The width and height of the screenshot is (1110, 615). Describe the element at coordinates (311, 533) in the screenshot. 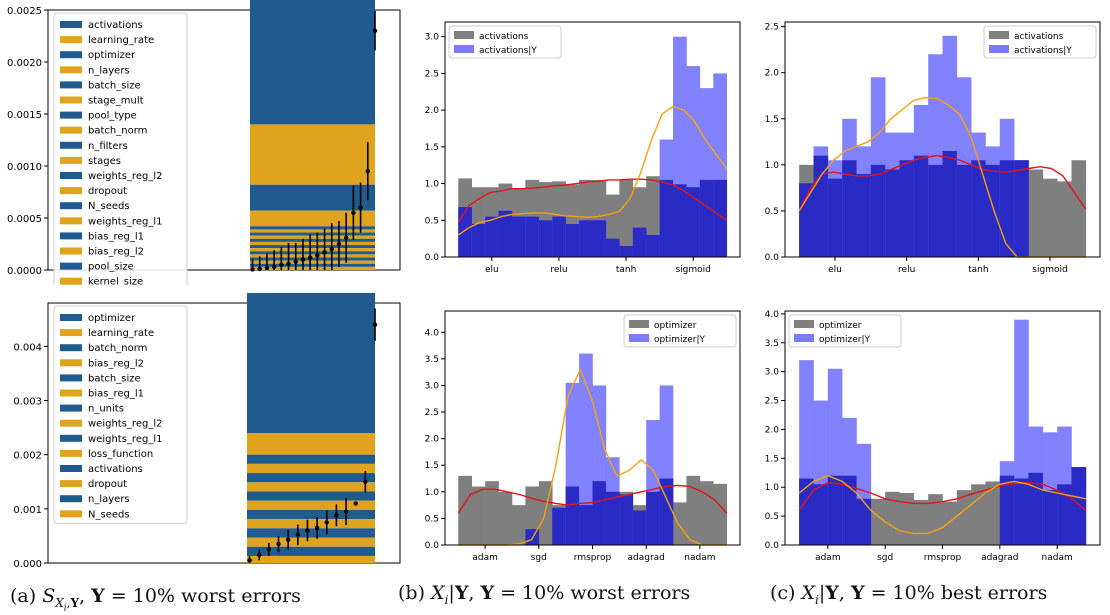

I see `a2-bar-activations` at that location.